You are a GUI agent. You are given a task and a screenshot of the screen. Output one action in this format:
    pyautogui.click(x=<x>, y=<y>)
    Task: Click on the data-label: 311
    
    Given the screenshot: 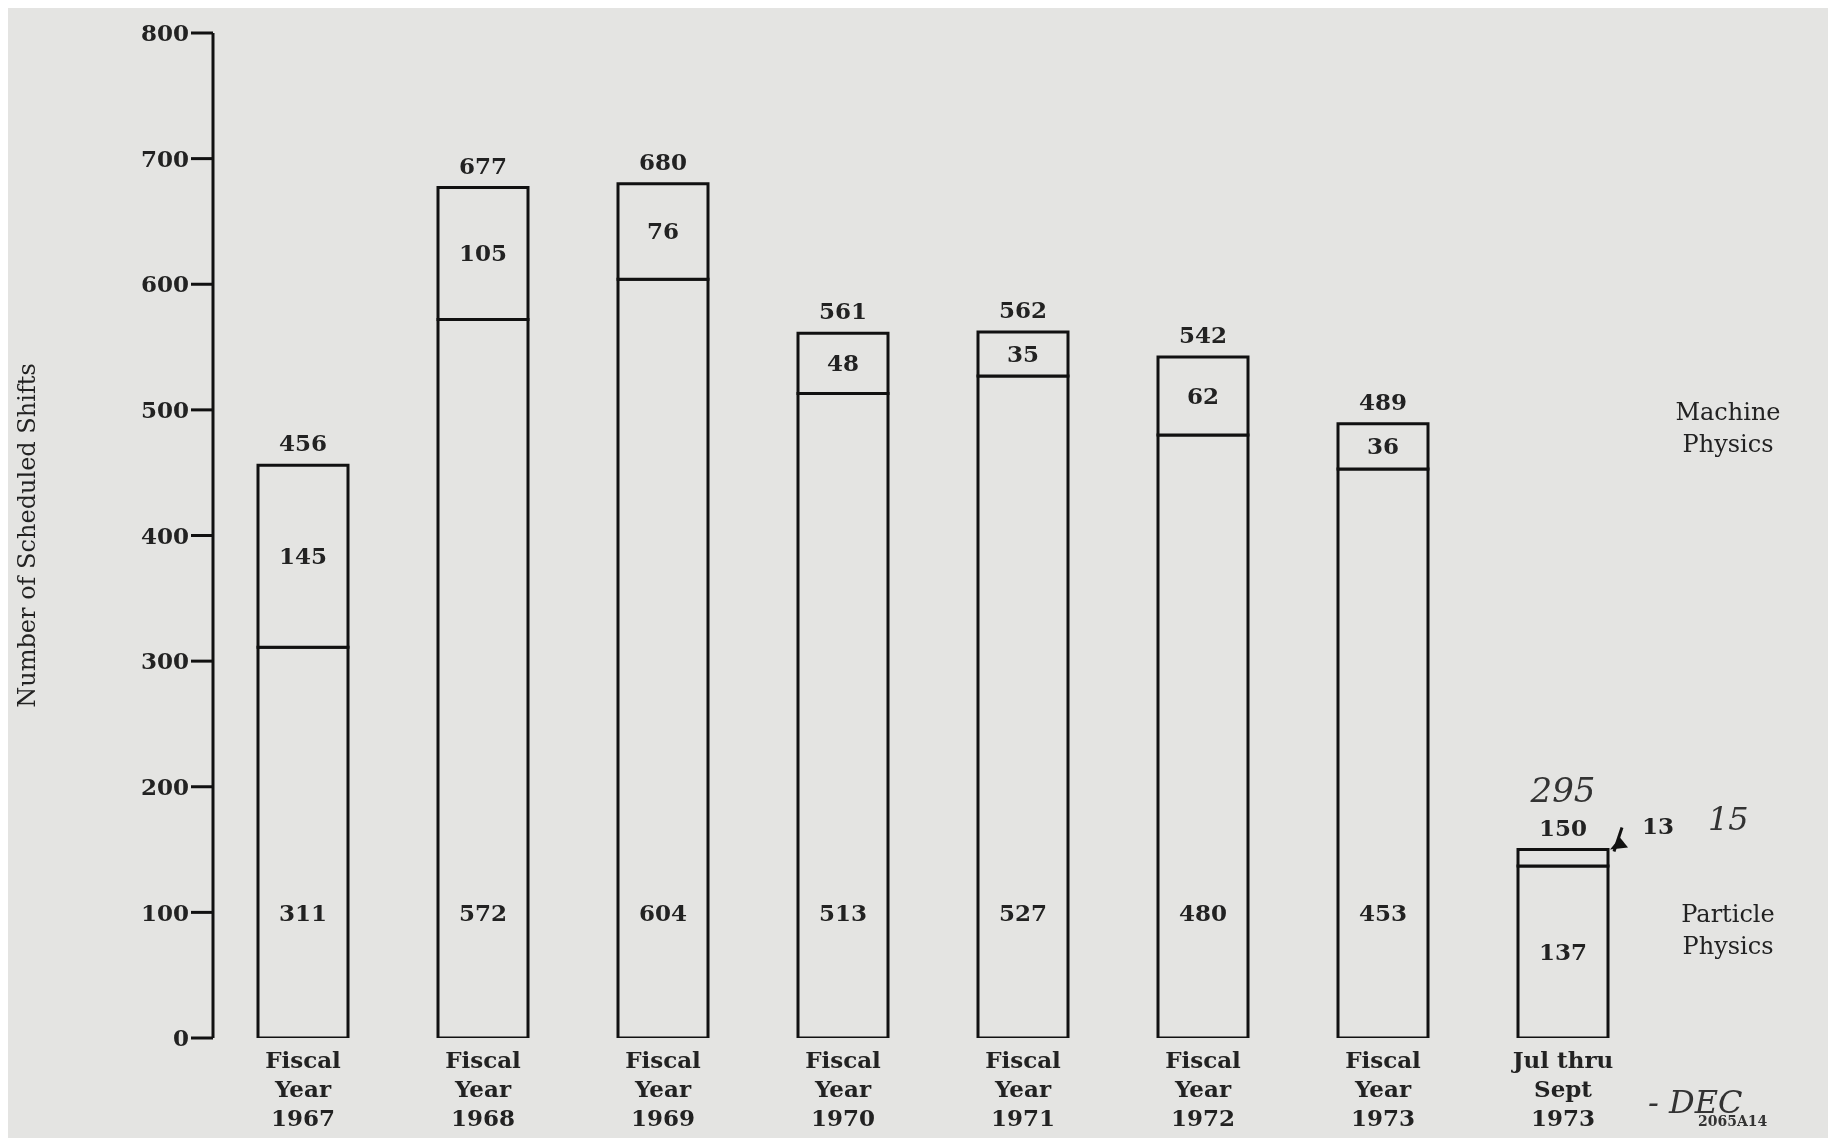 What is the action you would take?
    pyautogui.click(x=303, y=912)
    